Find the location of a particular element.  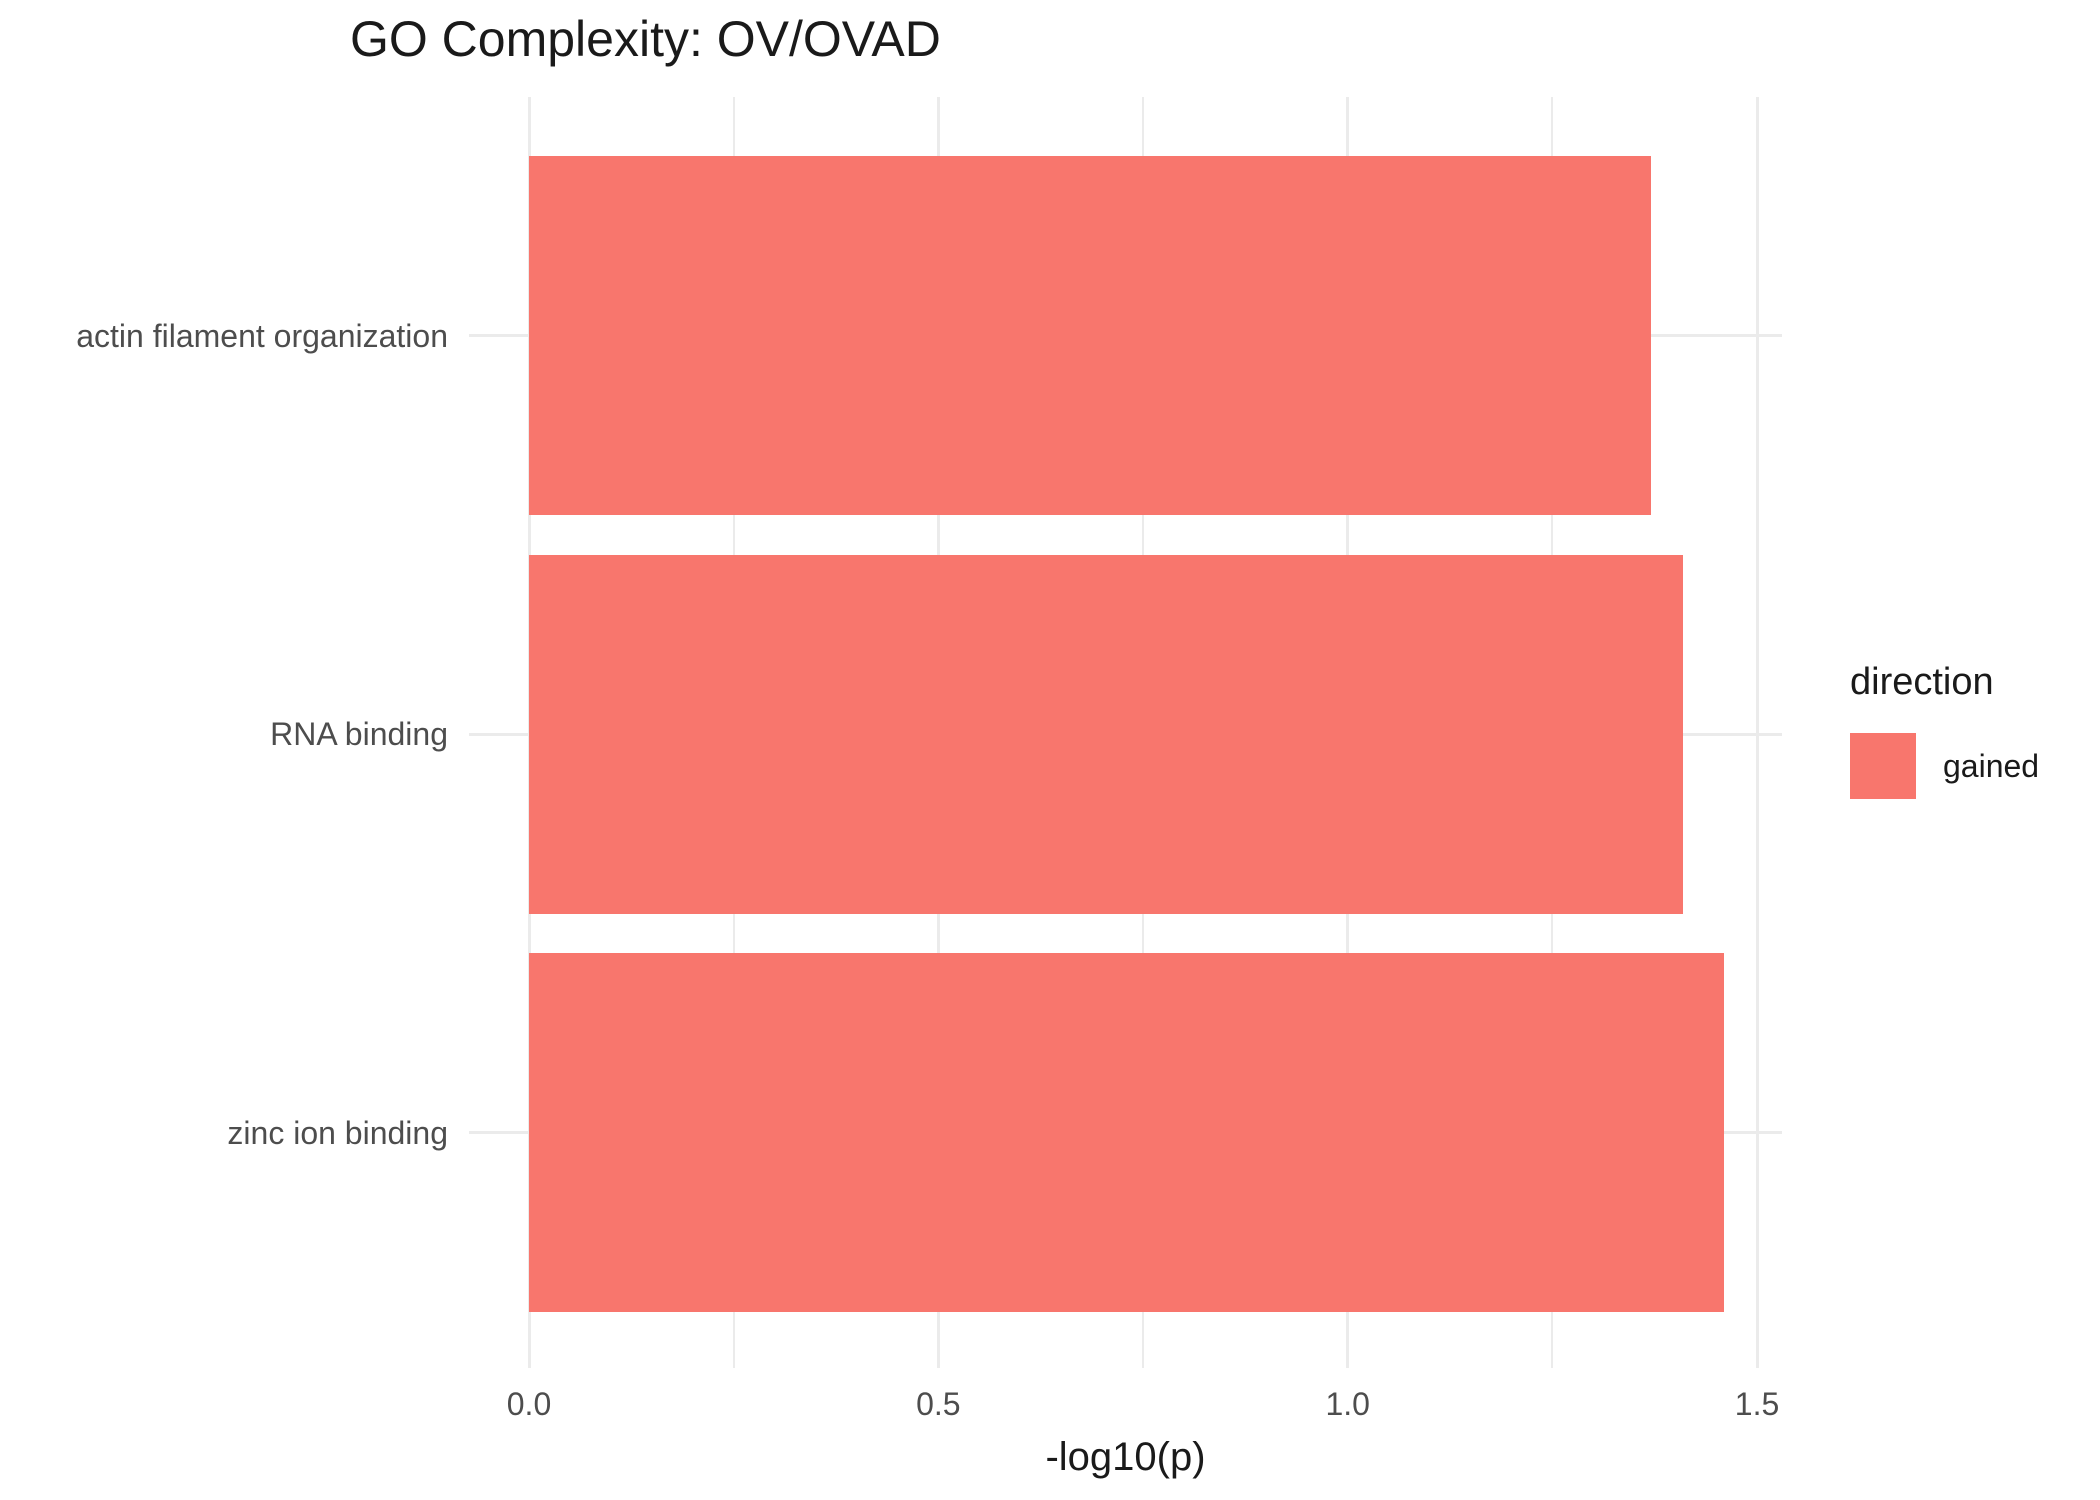

legend: direction gained is located at coordinates (1944, 728).